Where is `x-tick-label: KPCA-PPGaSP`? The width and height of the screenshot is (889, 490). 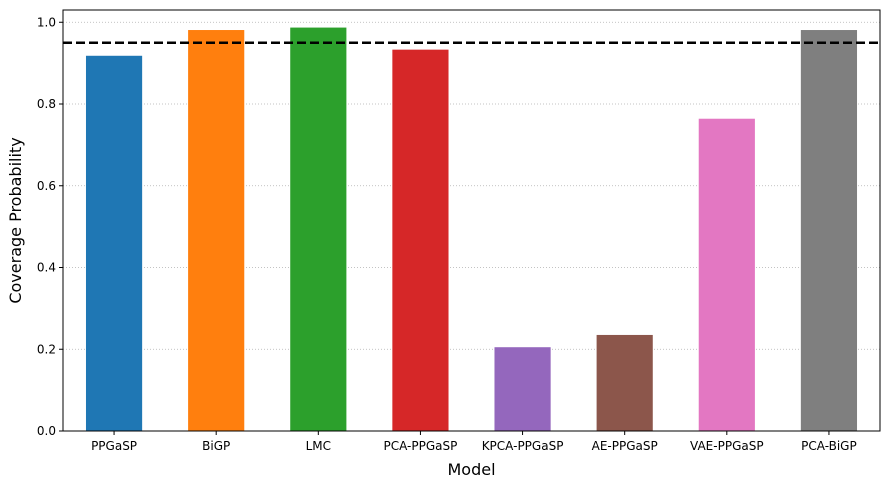
x-tick-label: KPCA-PPGaSP is located at coordinates (523, 446).